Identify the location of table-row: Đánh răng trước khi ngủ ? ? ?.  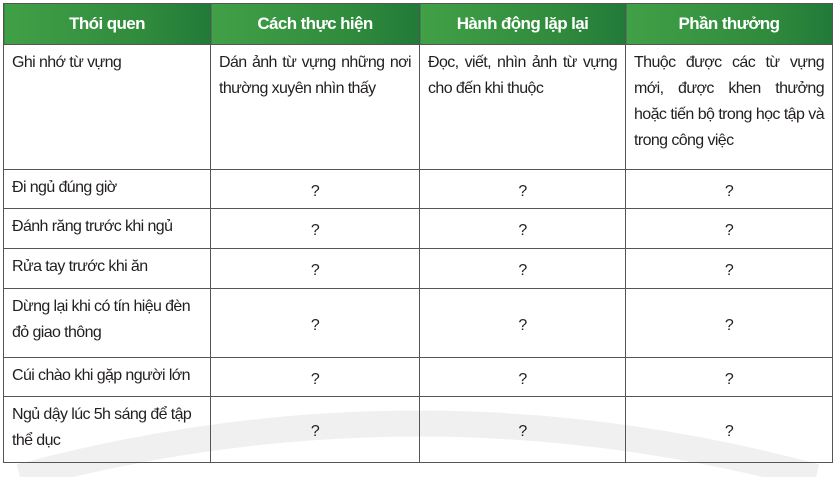
(418, 228).